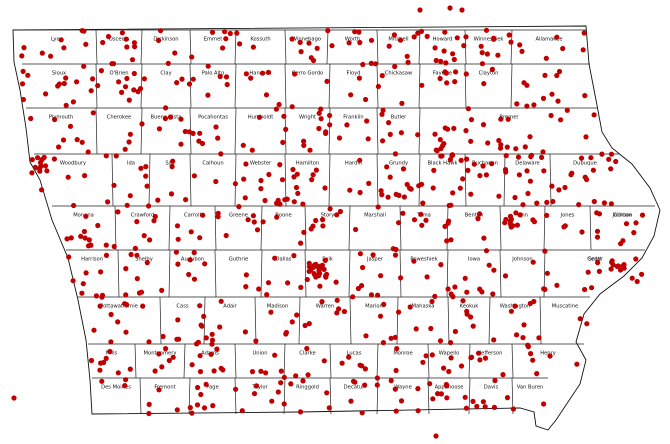  I want to click on county-label: Franklin, so click(353, 118).